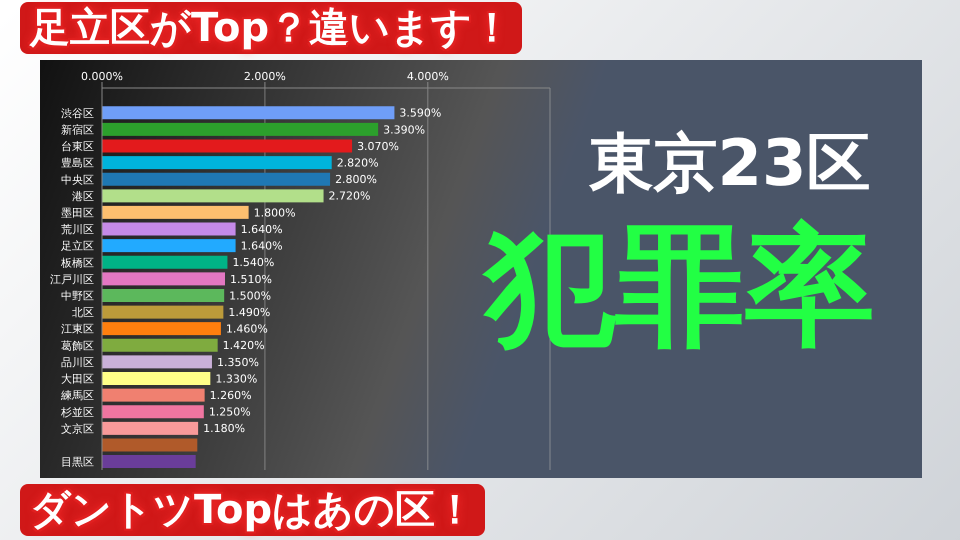 The width and height of the screenshot is (960, 540). What do you see at coordinates (243, 345) in the screenshot?
I see `data-label: 1.420%` at bounding box center [243, 345].